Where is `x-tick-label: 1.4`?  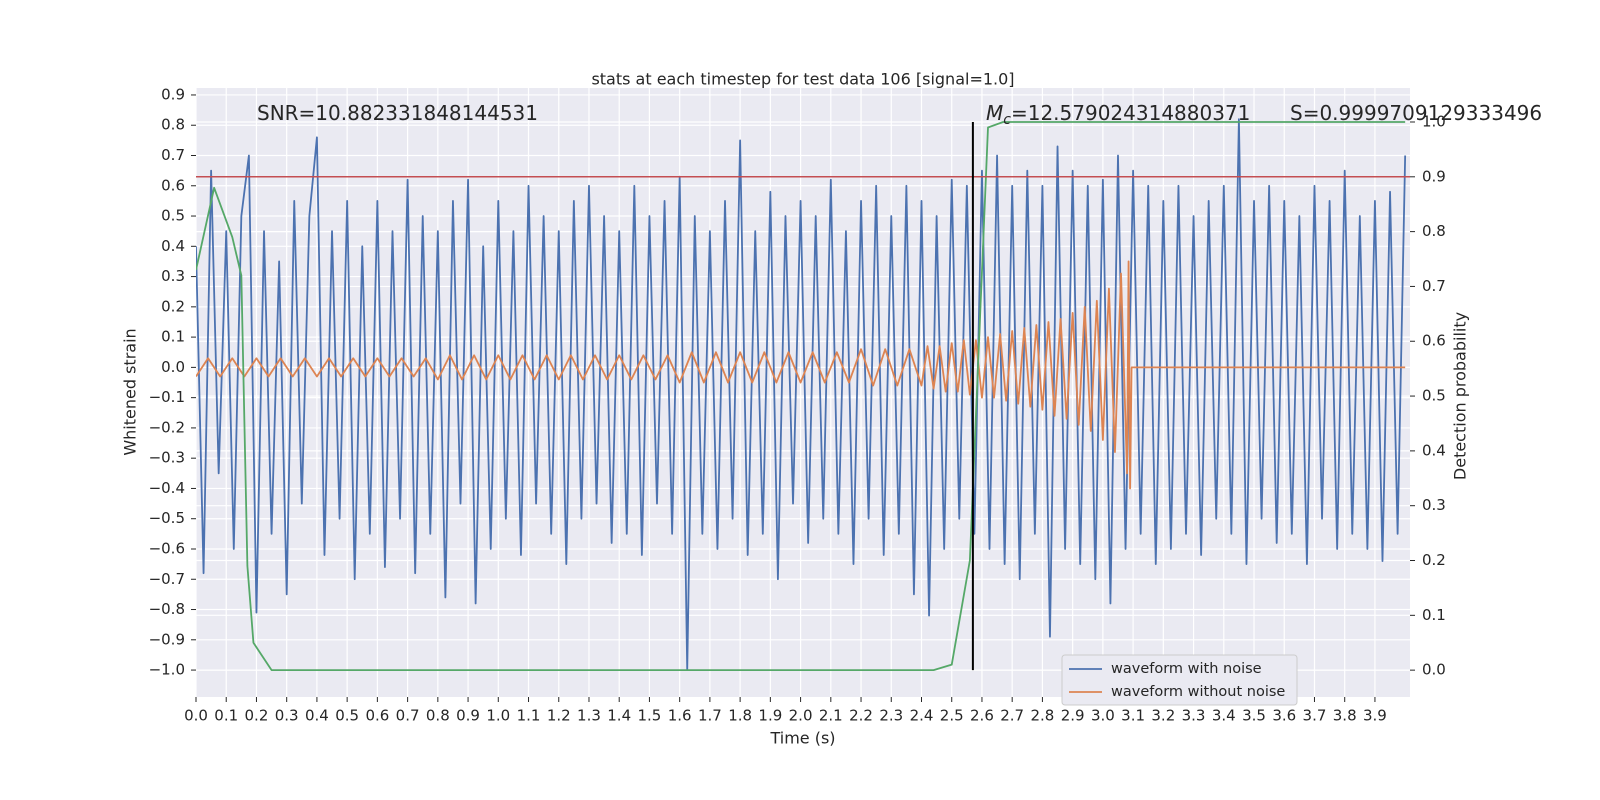 x-tick-label: 1.4 is located at coordinates (619, 716).